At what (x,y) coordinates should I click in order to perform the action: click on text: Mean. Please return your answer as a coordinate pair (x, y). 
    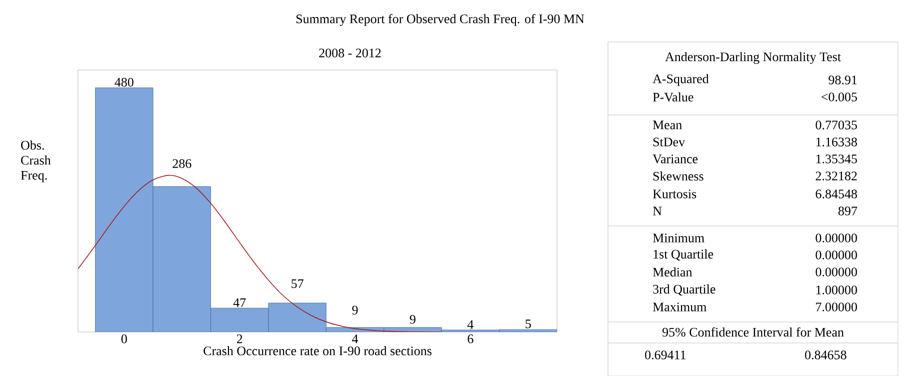
    Looking at the image, I should click on (667, 125).